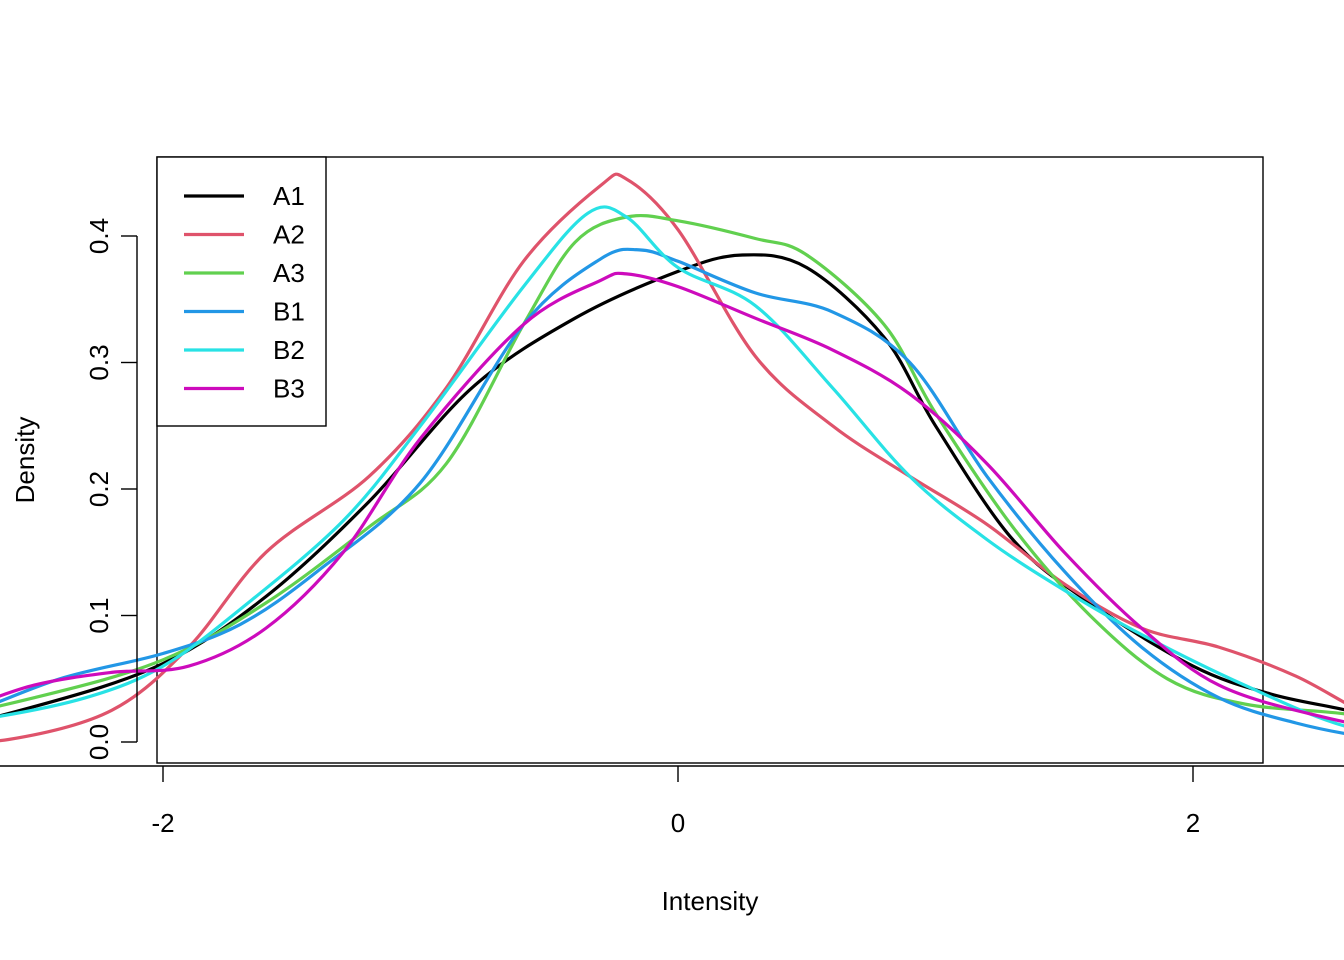  I want to click on y-tick-label: 0.2, so click(99, 489).